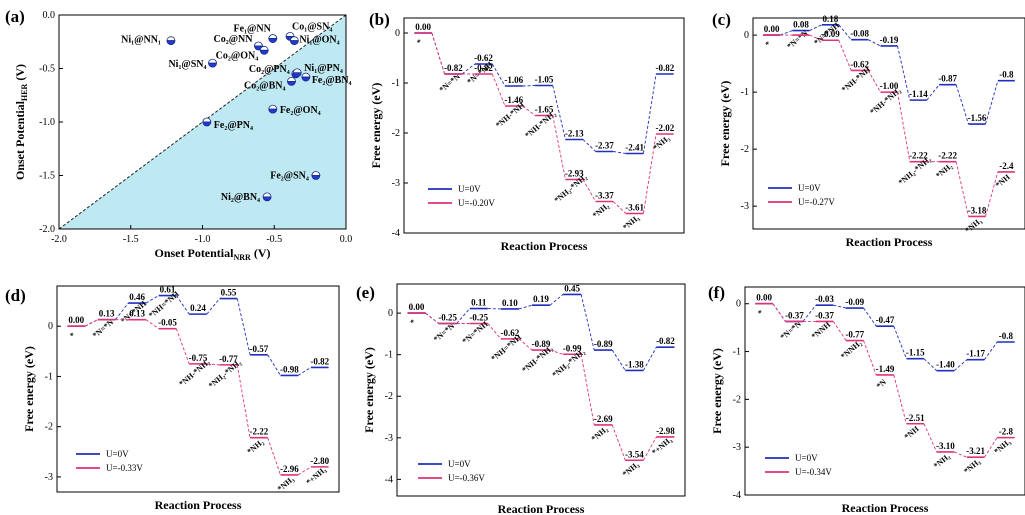 This screenshot has height=515, width=1025. What do you see at coordinates (1006, 75) in the screenshot?
I see `energy-value: -0.8` at bounding box center [1006, 75].